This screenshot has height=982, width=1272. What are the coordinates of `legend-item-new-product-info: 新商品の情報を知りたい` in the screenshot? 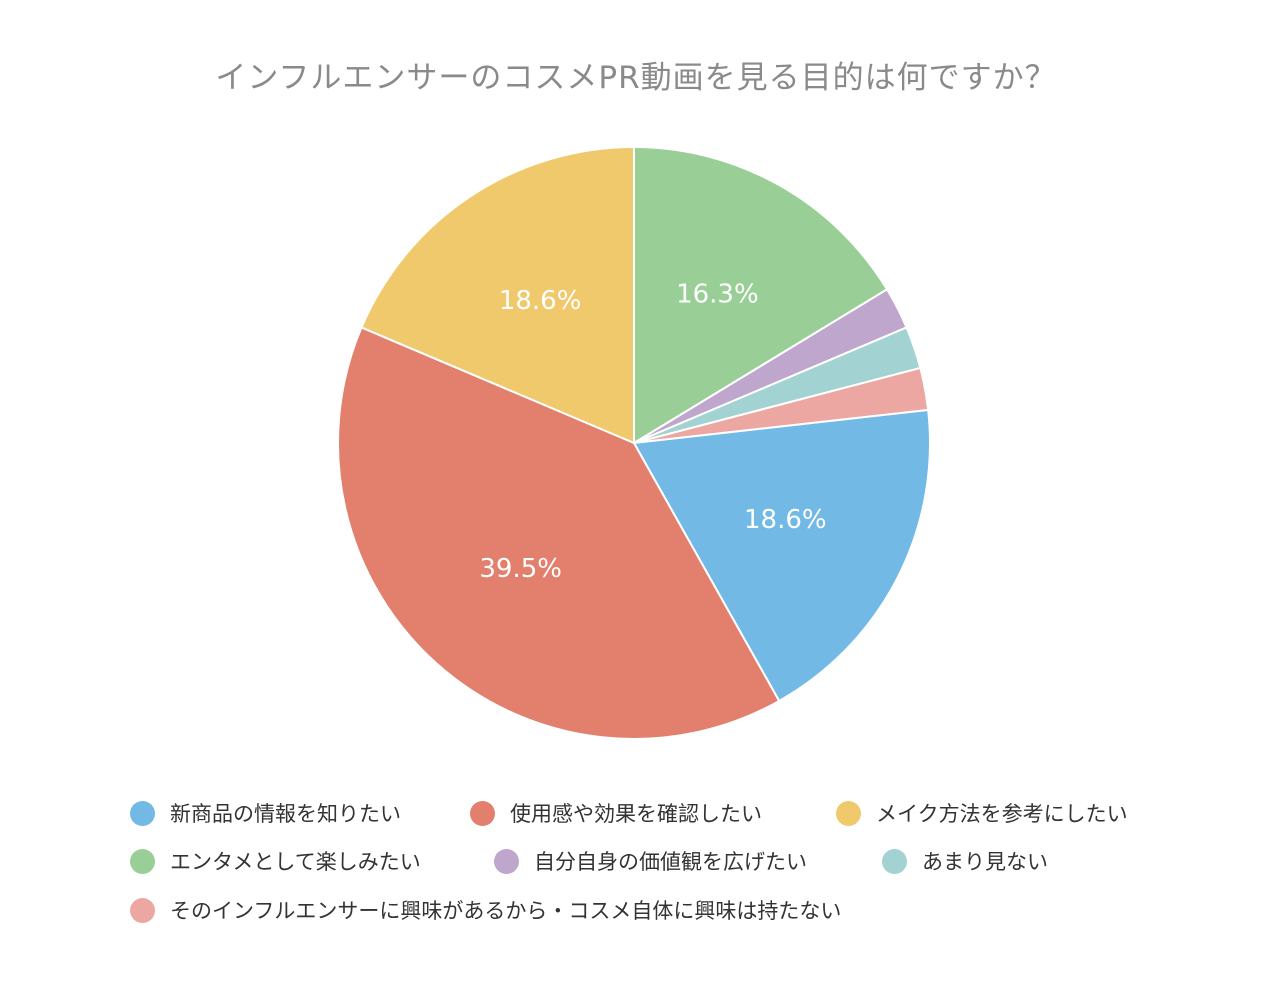 It's located at (265, 813).